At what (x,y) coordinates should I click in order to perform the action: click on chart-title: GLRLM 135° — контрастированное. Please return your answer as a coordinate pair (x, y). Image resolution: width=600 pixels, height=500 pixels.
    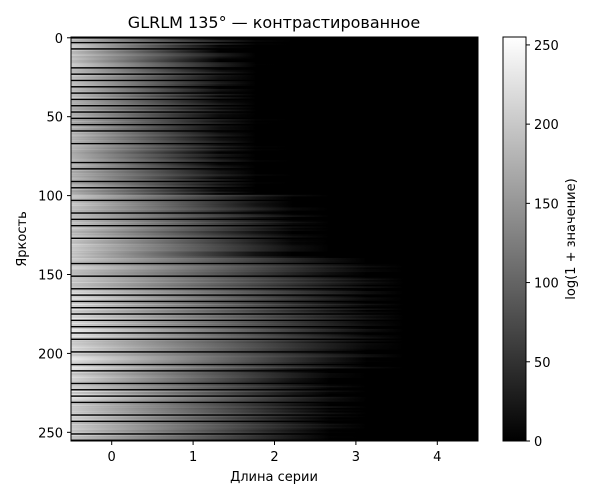
    Looking at the image, I should click on (274, 22).